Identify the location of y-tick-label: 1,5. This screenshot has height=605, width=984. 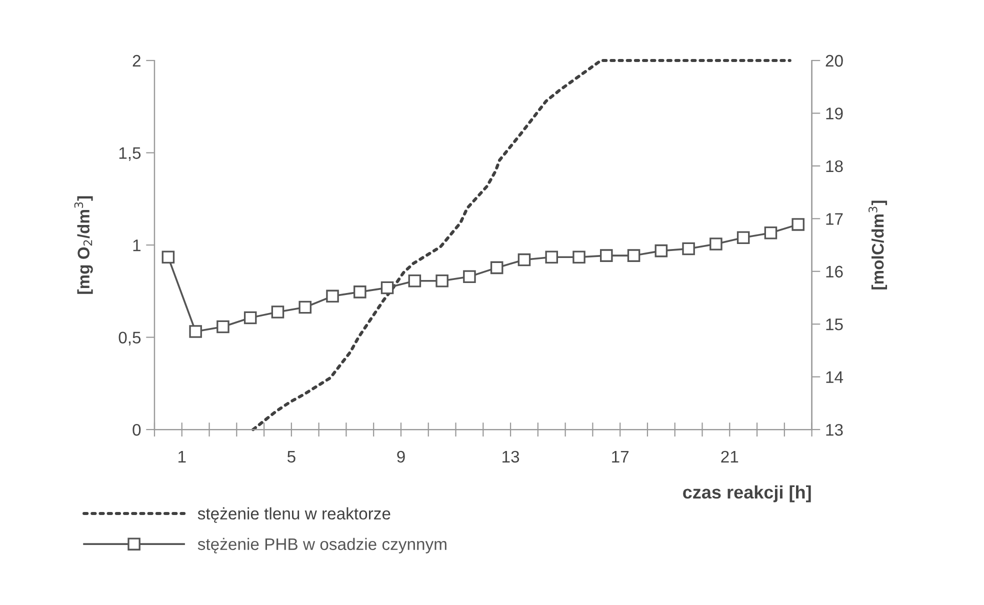
(130, 154).